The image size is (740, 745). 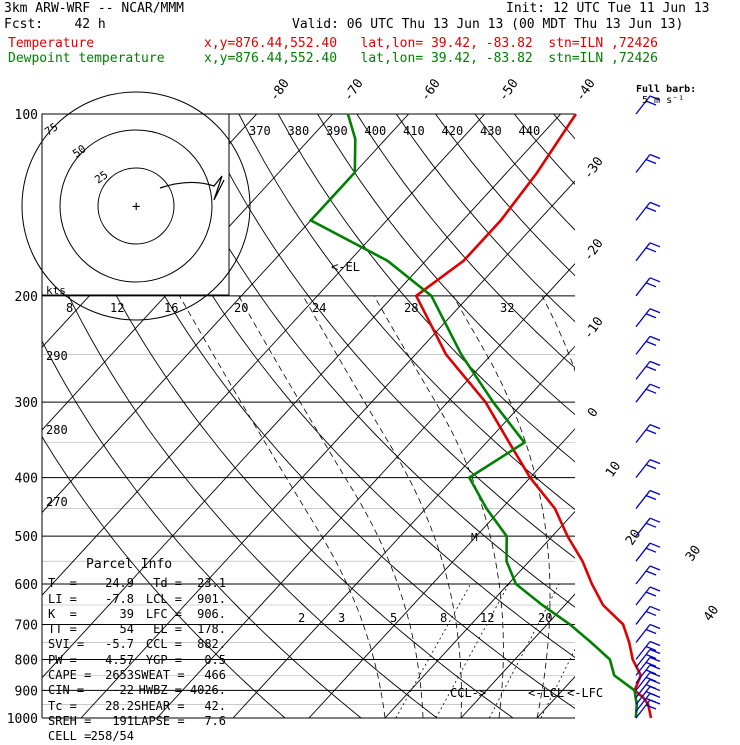 What do you see at coordinates (474, 537) in the screenshot?
I see `melting-level-marker: M` at bounding box center [474, 537].